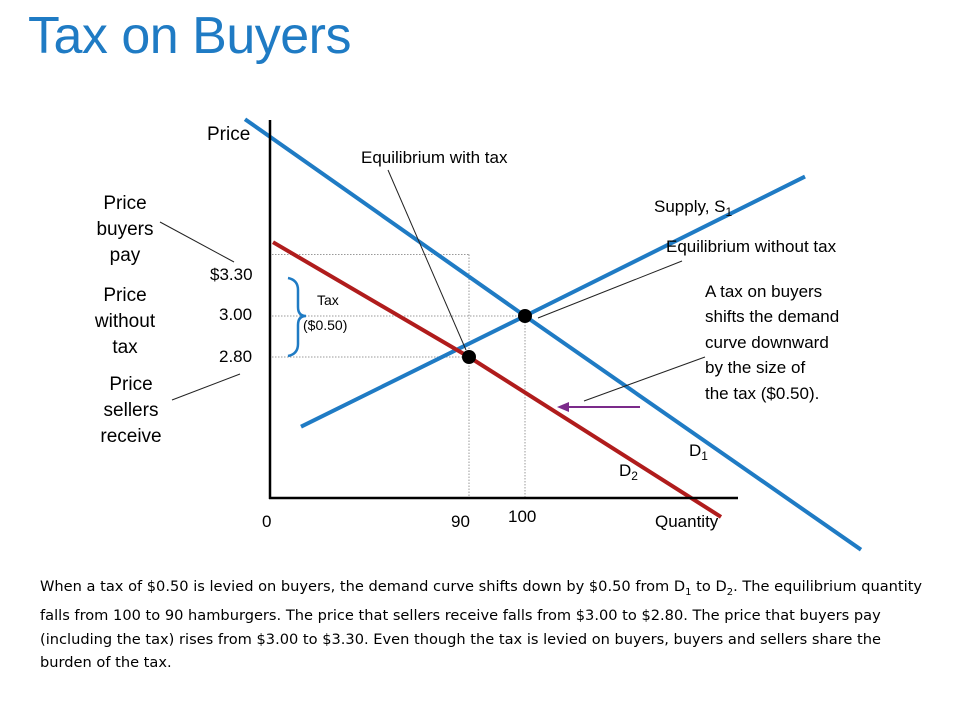  I want to click on demand-d1-label: D1, so click(698, 452).